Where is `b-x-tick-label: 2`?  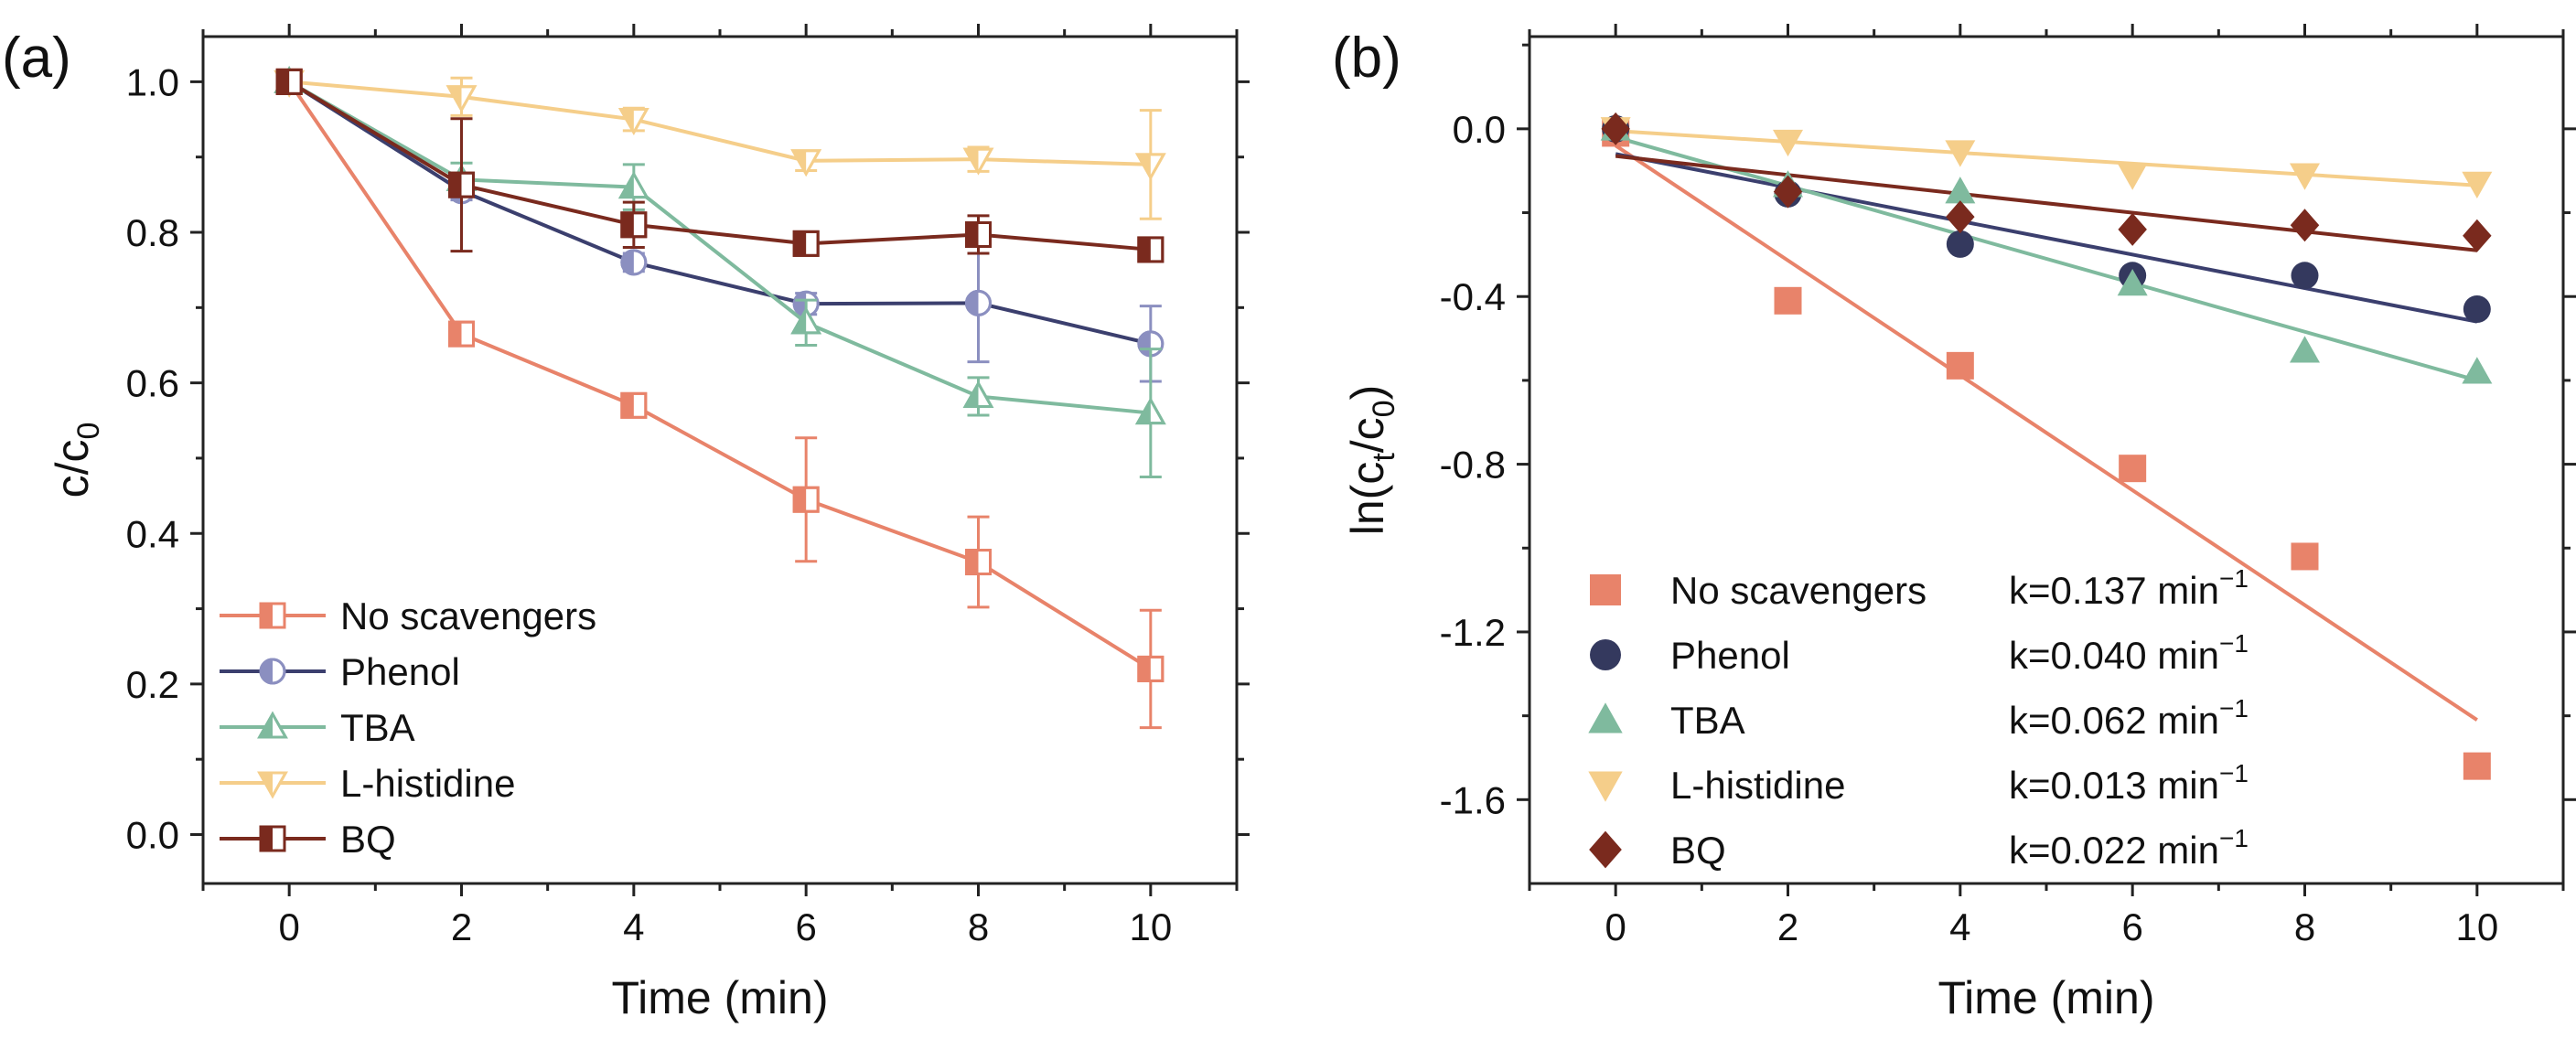 b-x-tick-label: 2 is located at coordinates (1788, 926).